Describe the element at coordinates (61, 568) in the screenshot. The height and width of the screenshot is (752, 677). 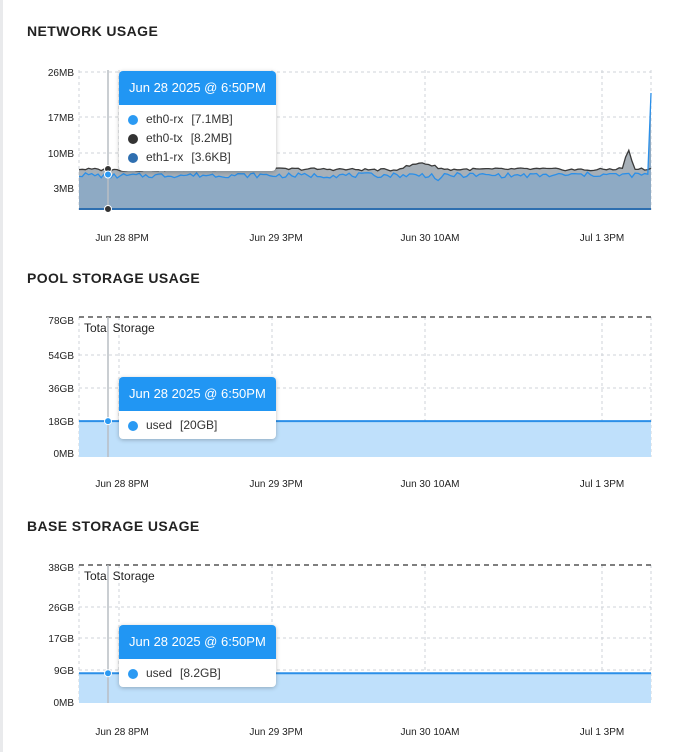
I see `y-tick-label: 38GB` at that location.